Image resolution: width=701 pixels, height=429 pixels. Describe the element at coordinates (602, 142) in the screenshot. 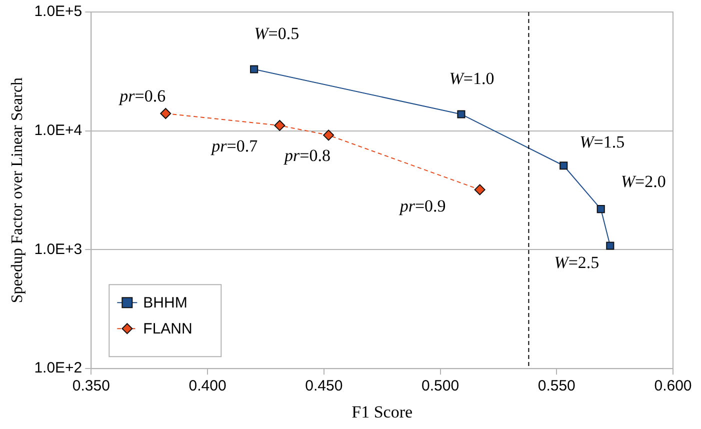

I see `annotation: W=1.5` at that location.